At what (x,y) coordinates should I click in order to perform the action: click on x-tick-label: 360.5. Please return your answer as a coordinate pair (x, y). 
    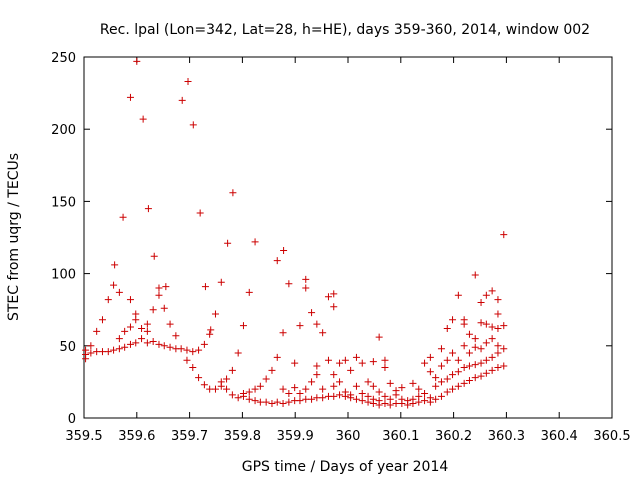
    Looking at the image, I should click on (611, 436).